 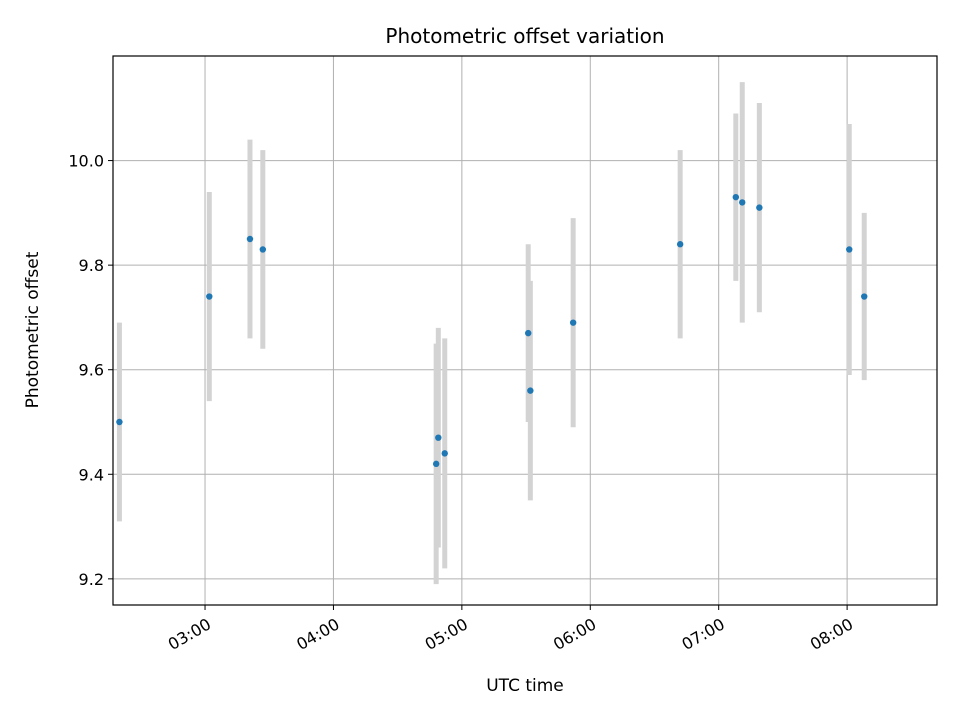 I want to click on y-tick-label: 9.6, so click(x=91, y=370).